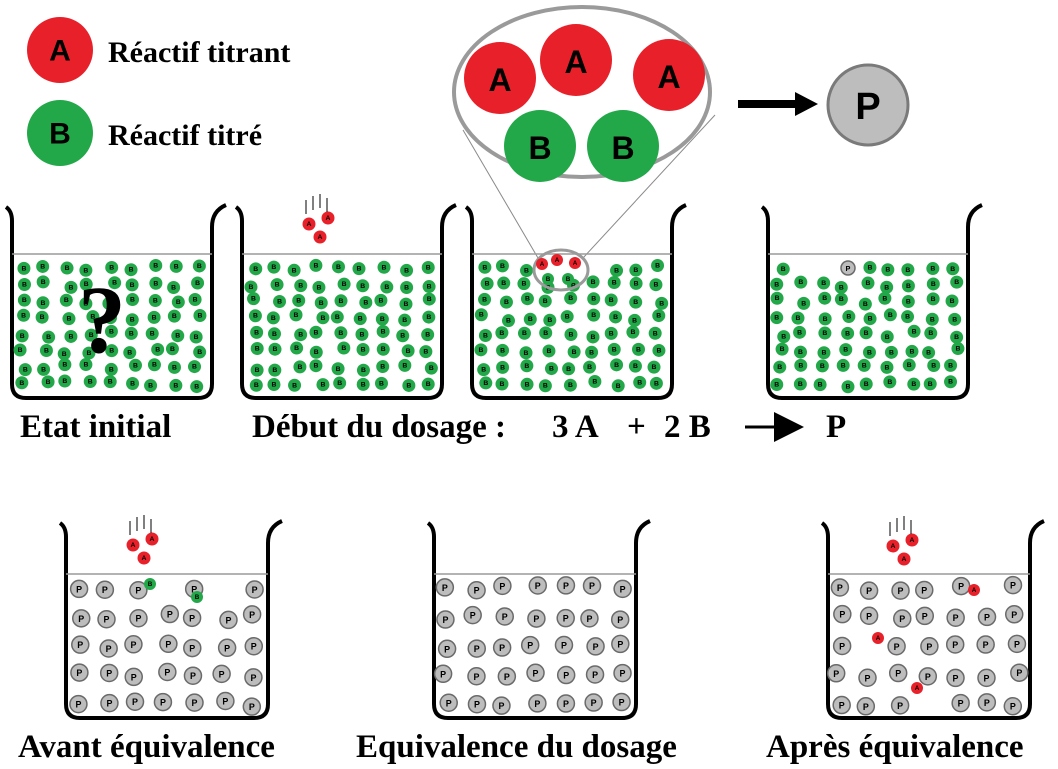 The height and width of the screenshot is (769, 1058). I want to click on equation-b: 2 B, so click(687, 427).